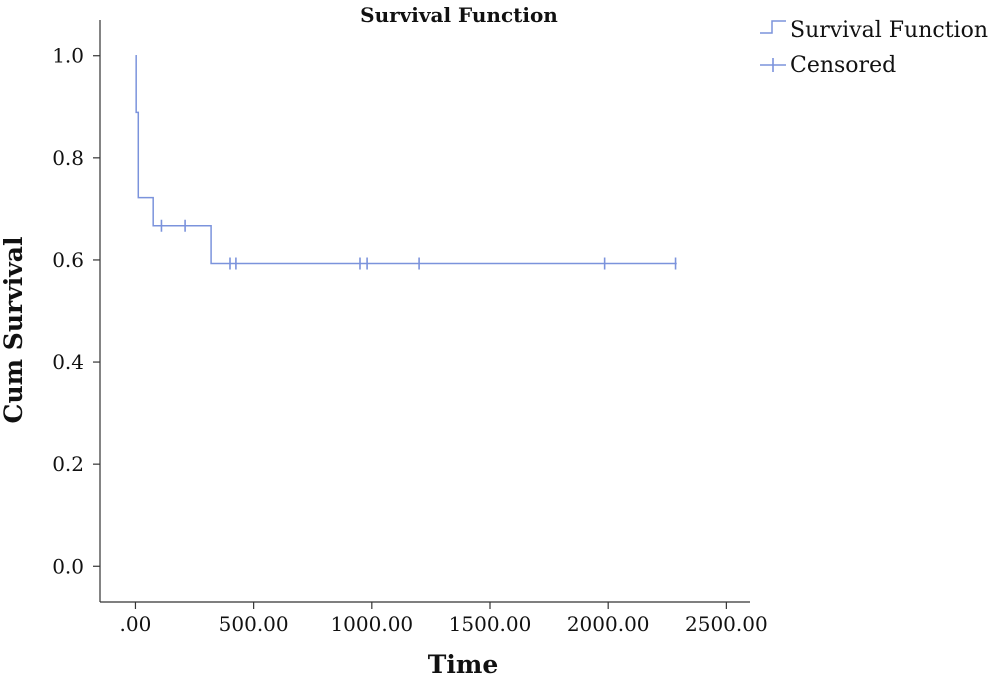  What do you see at coordinates (68, 464) in the screenshot?
I see `y-tick-label: 0.2` at bounding box center [68, 464].